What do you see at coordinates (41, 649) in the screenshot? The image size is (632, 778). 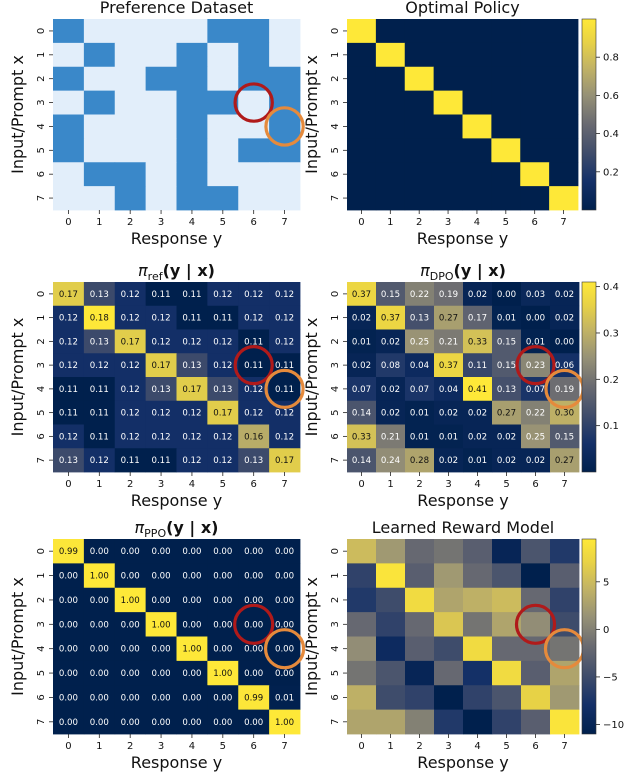 I see `y-tick-label: 4` at bounding box center [41, 649].